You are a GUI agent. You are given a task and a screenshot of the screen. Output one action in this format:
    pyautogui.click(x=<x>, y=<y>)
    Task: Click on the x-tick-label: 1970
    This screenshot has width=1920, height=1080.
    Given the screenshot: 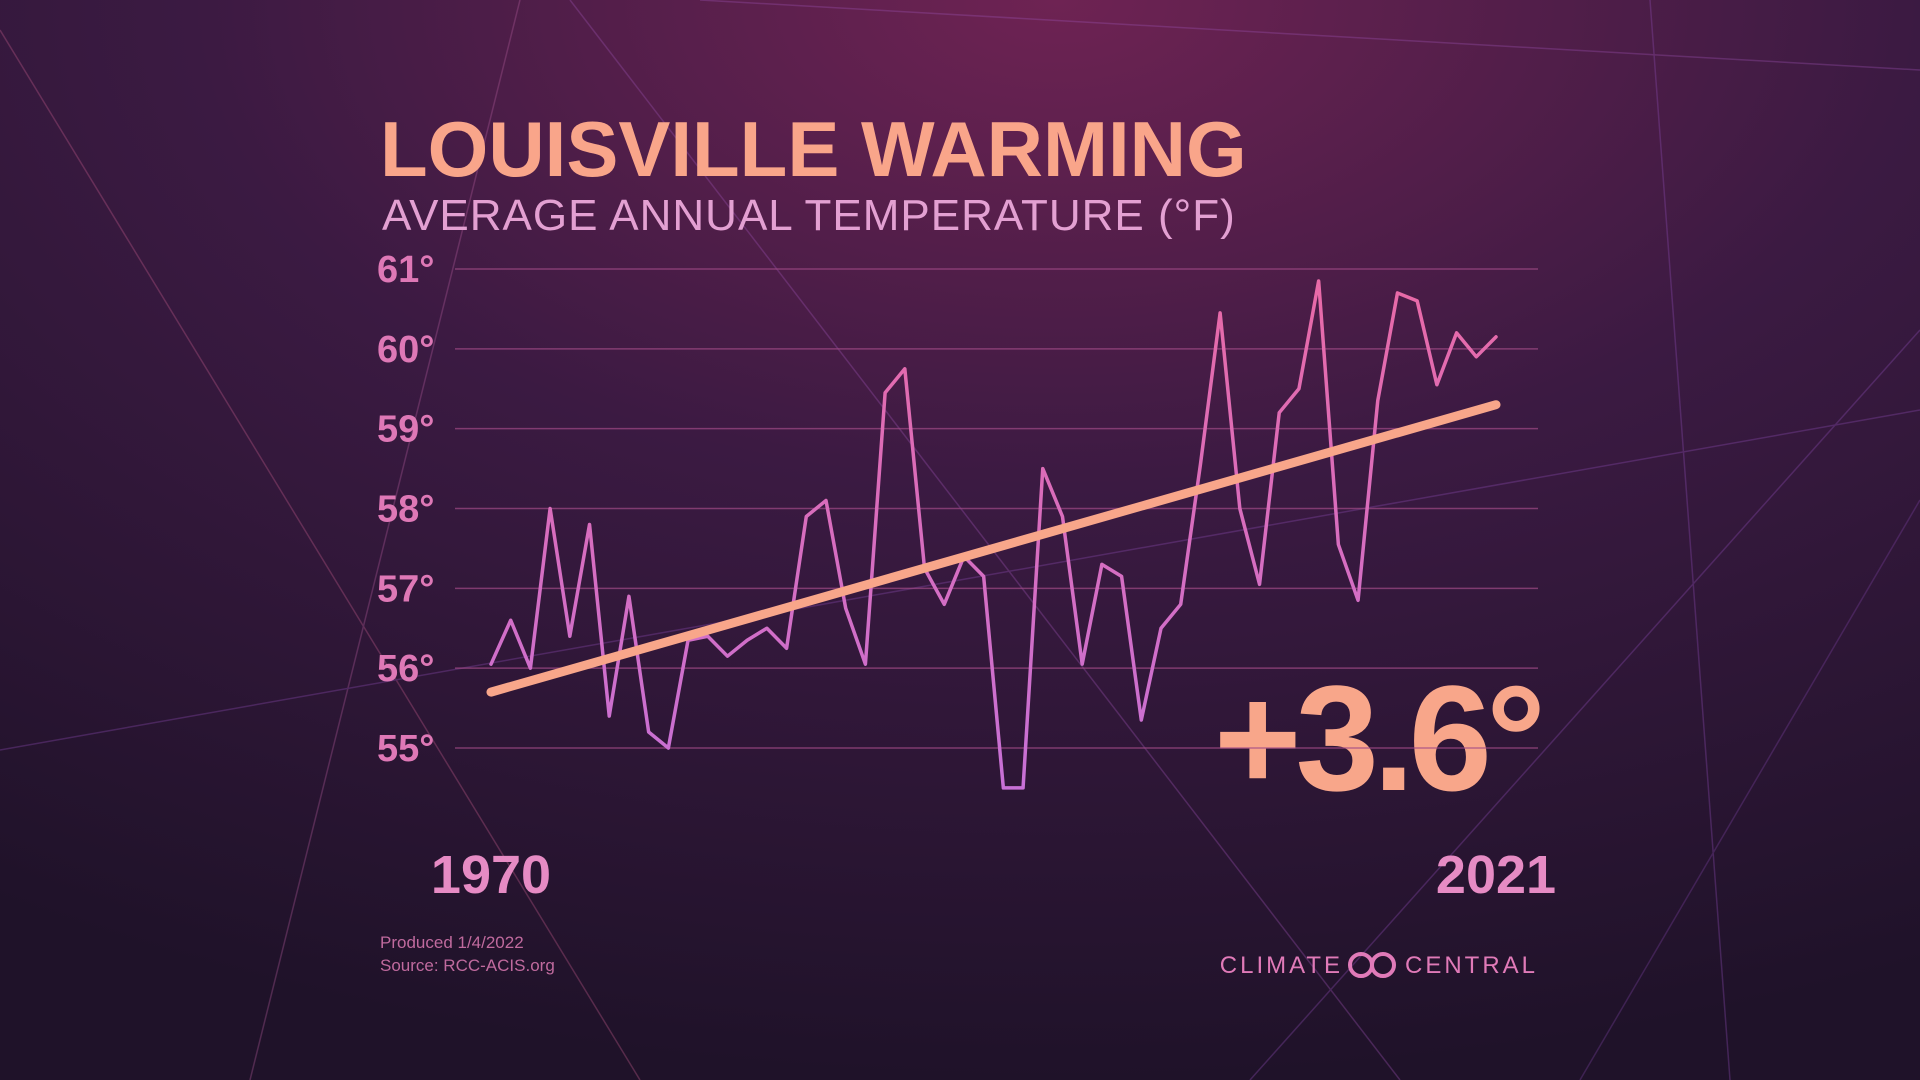 What is the action you would take?
    pyautogui.click(x=491, y=875)
    